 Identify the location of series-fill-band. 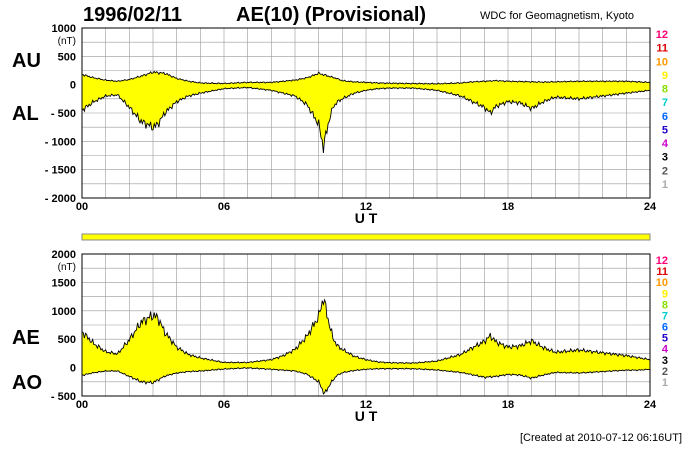
(366, 112).